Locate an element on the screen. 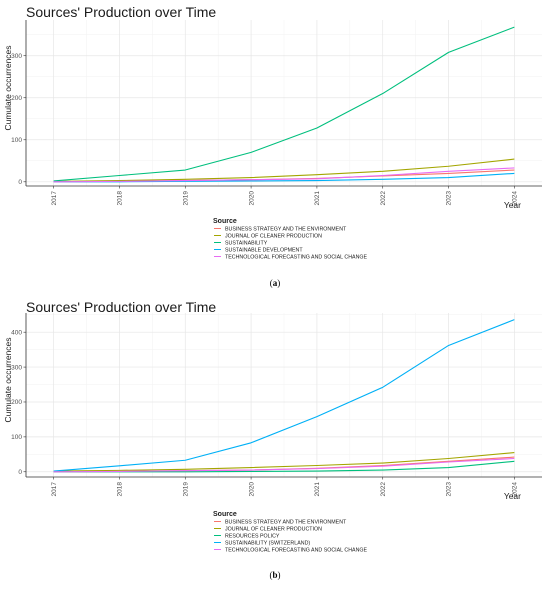 The image size is (550, 589). caption-letter: a is located at coordinates (275, 283).